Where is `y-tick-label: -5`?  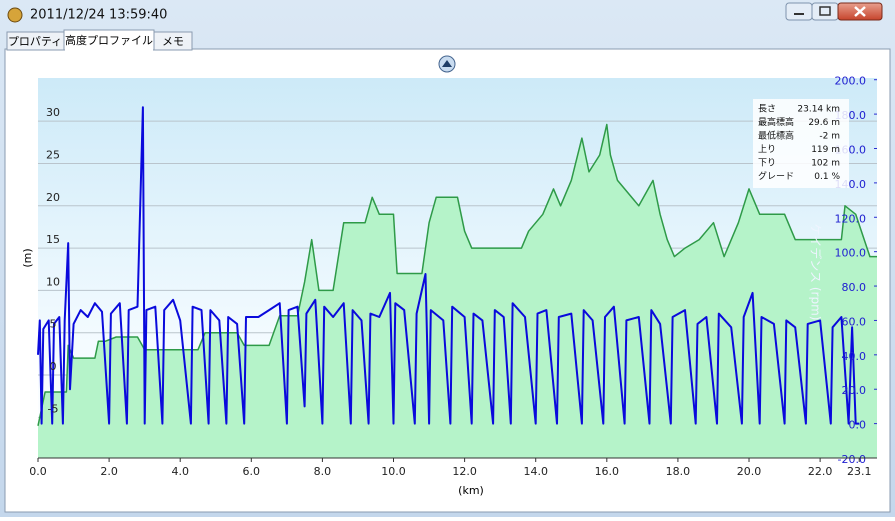
y-tick-label: -5 is located at coordinates (53, 408).